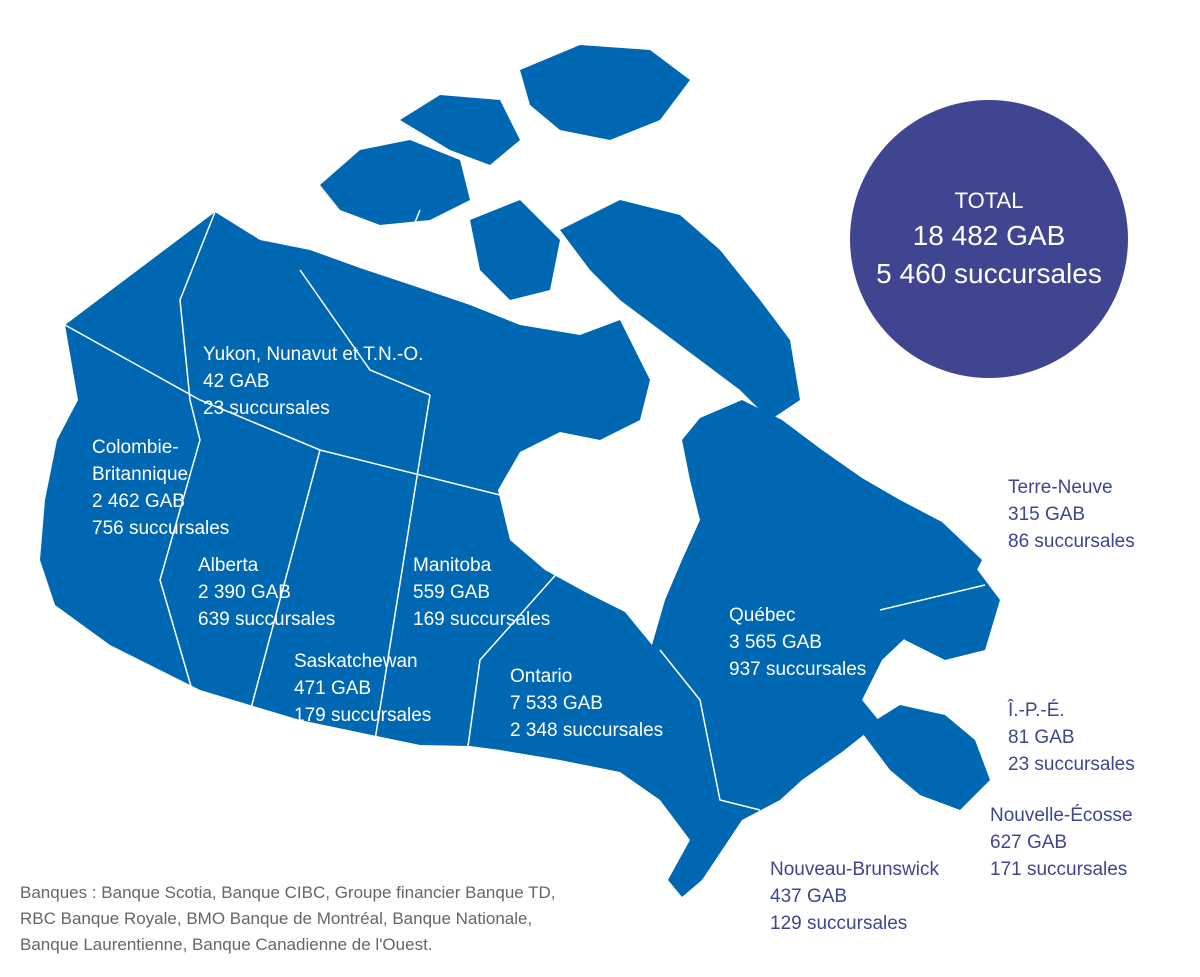 This screenshot has height=977, width=1200. What do you see at coordinates (482, 619) in the screenshot?
I see `region-branches: 169 succursales` at bounding box center [482, 619].